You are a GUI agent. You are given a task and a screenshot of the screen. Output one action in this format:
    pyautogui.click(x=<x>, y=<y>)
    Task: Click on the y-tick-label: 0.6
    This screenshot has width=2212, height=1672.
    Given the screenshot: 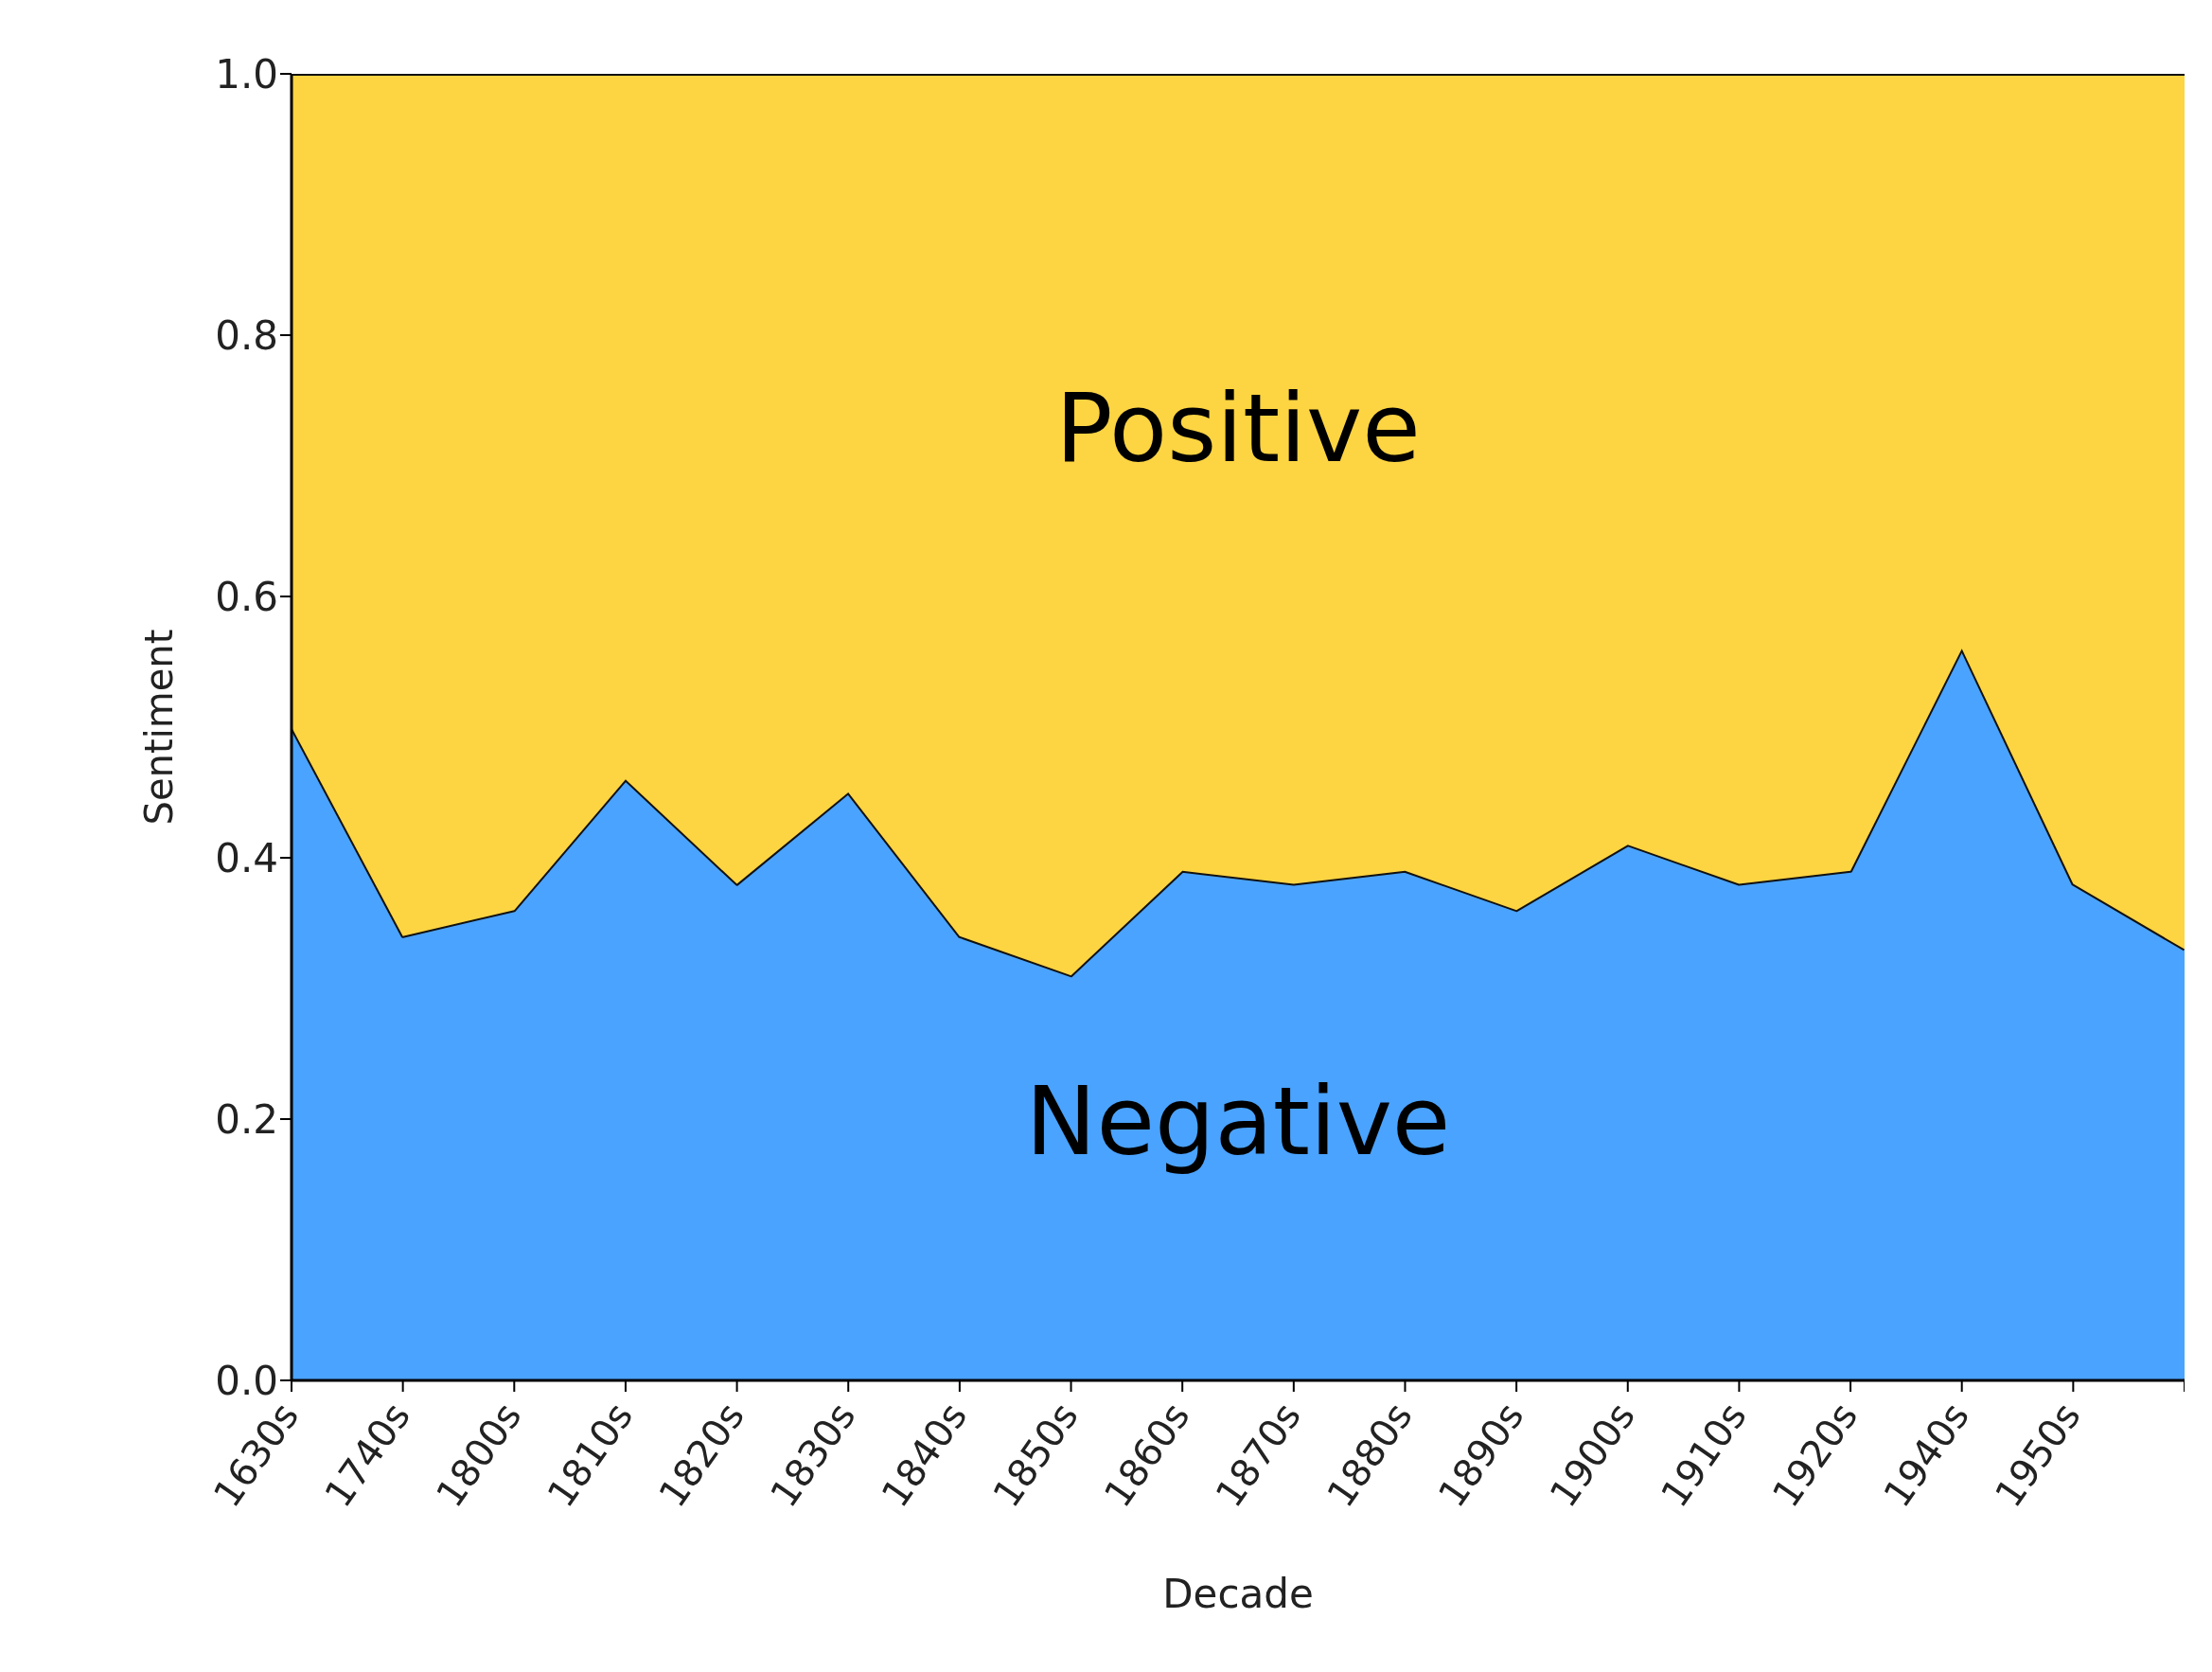 What is the action you would take?
    pyautogui.click(x=247, y=597)
    